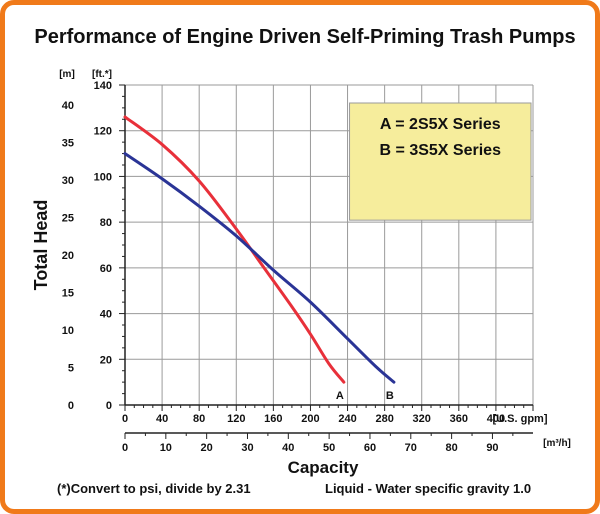 Image resolution: width=600 pixels, height=514 pixels. What do you see at coordinates (492, 448) in the screenshot?
I see `x-tick-label-secondary: 90` at bounding box center [492, 448].